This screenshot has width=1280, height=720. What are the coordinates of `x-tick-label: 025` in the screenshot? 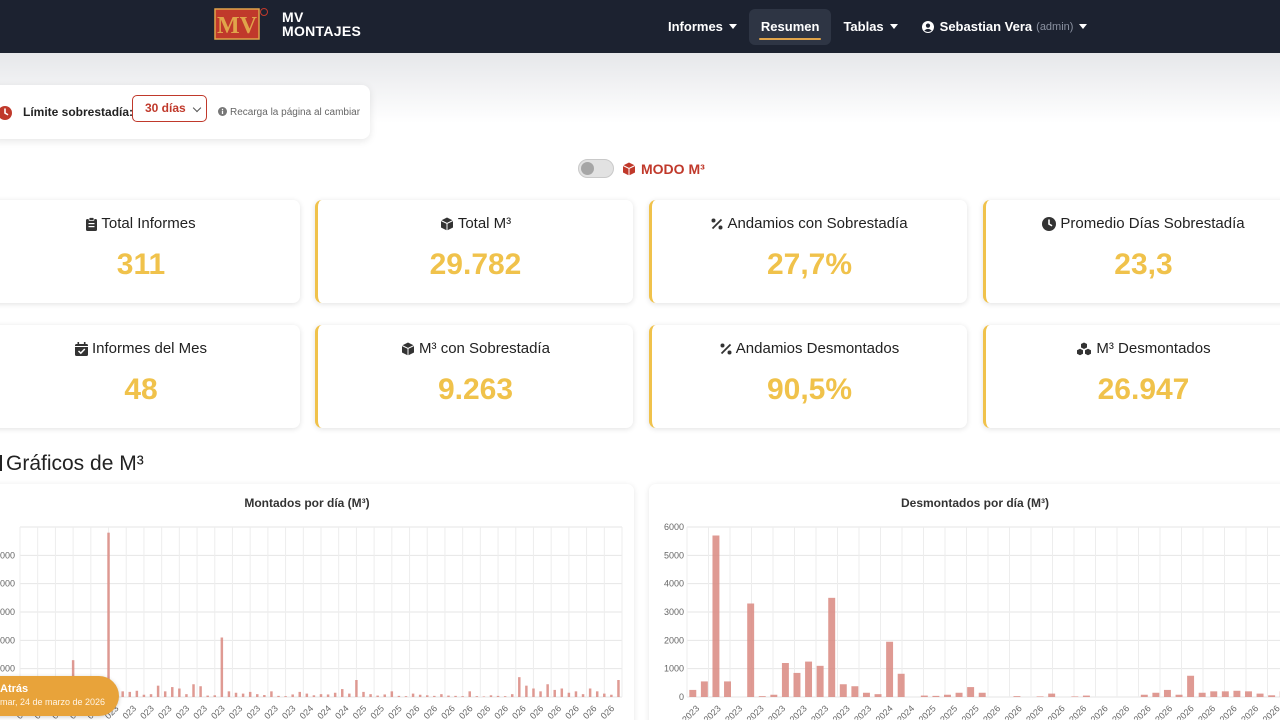 It's located at (395, 711).